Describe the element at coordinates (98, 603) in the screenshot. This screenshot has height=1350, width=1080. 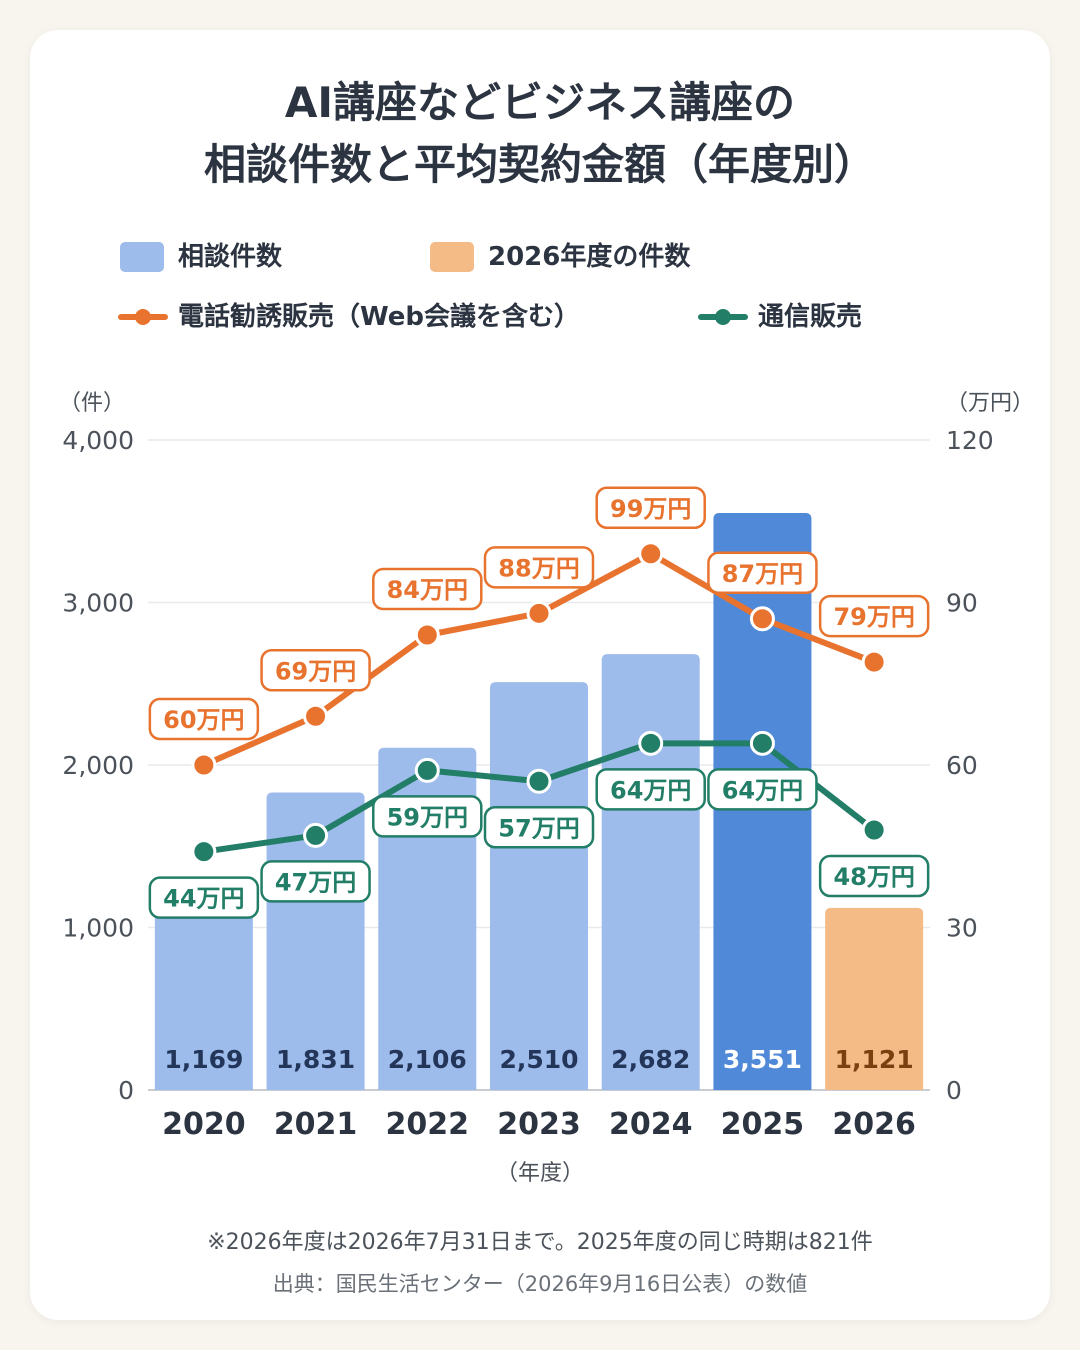
I see `y-left-tick-label: 3,000` at that location.